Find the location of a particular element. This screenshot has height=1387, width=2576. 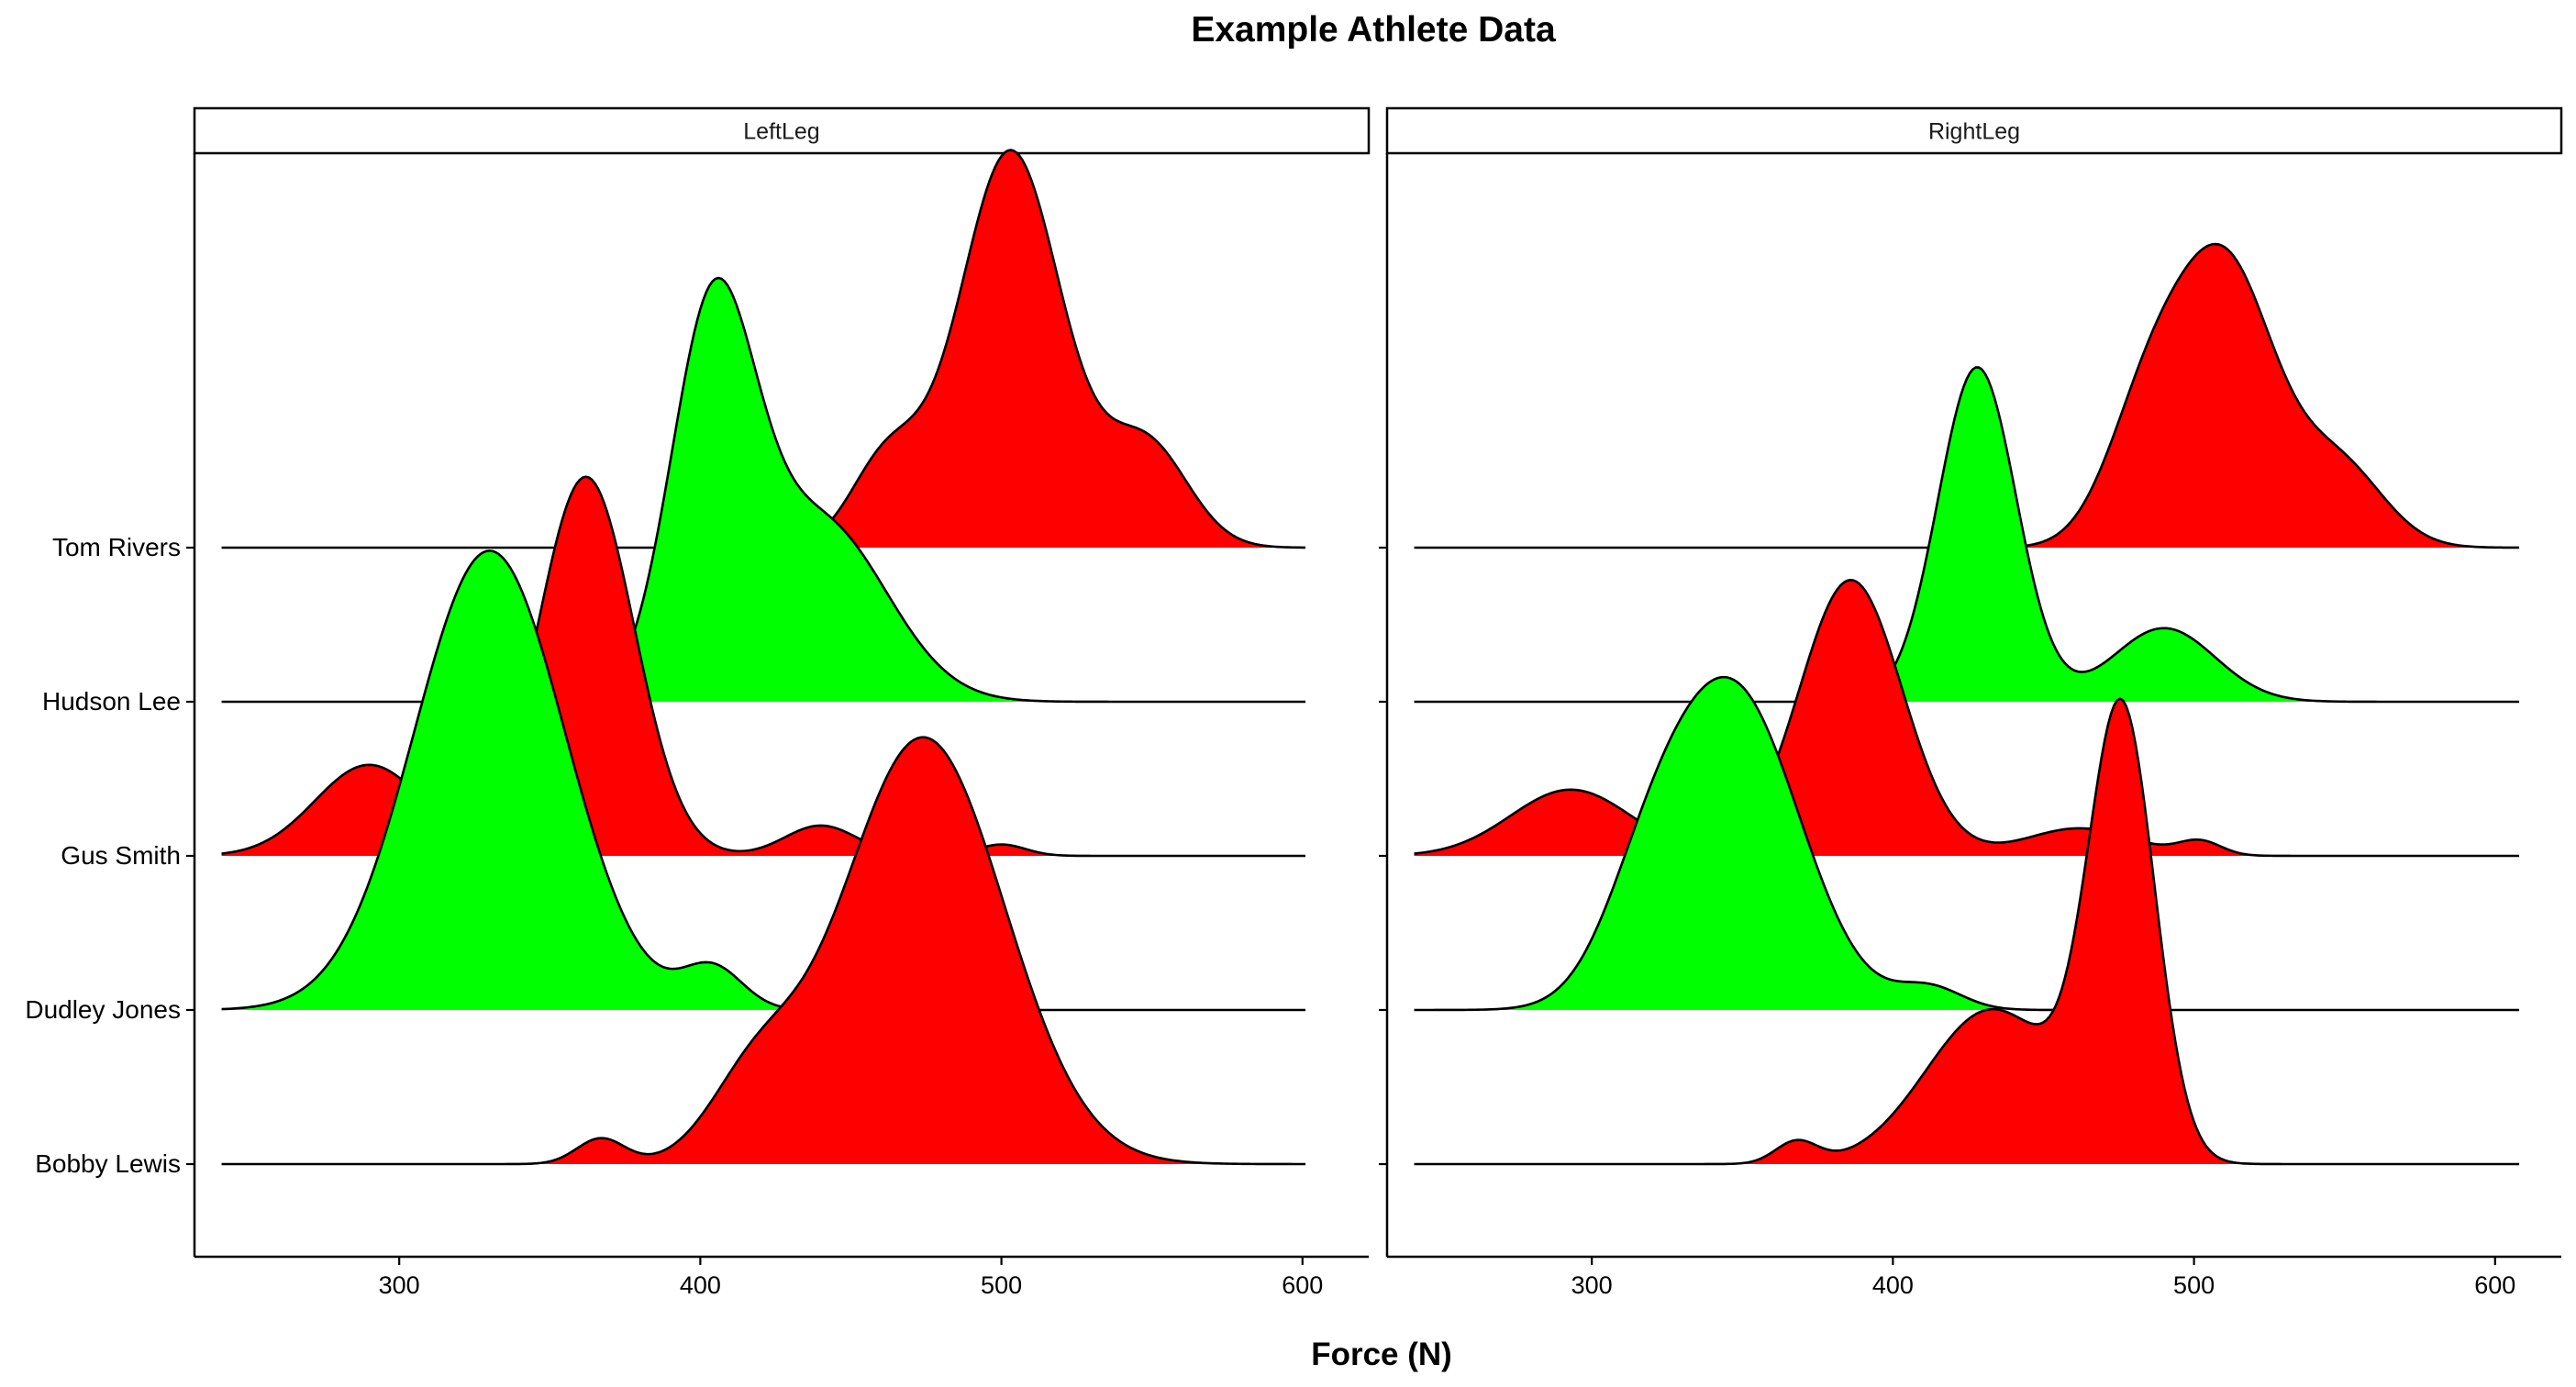

ridge-fill-bobby-lewis-rightleg is located at coordinates (1967, 931).